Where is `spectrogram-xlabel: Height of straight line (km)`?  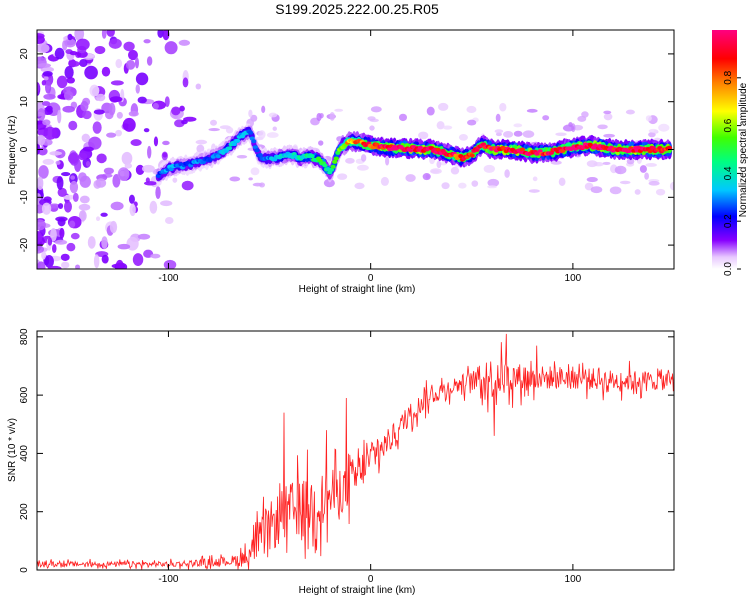
spectrogram-xlabel: Height of straight line (km) is located at coordinates (357, 289).